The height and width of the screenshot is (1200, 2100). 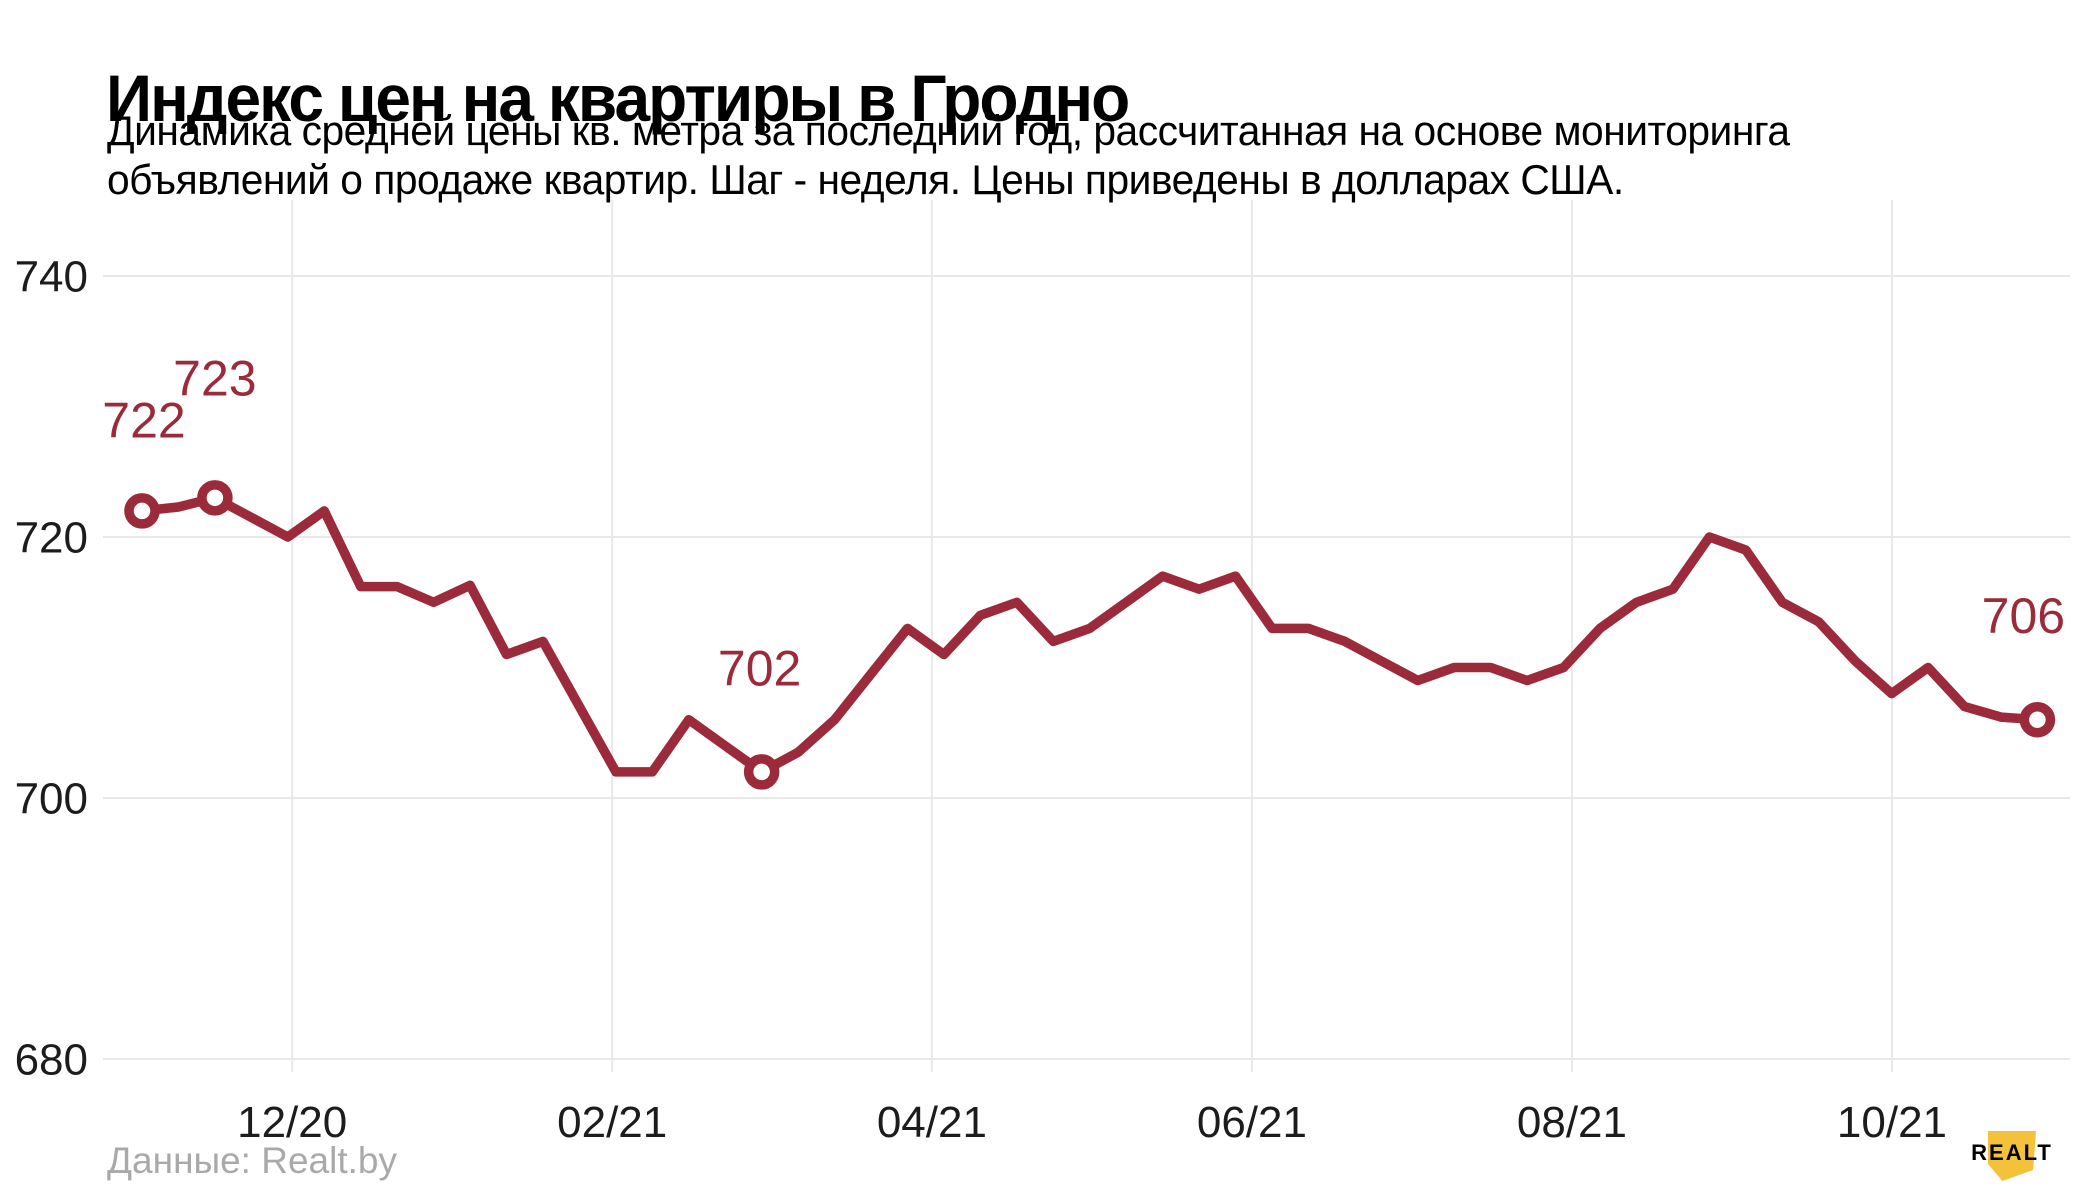 I want to click on page-title: Индекс цен на квартиры в Гродно, so click(x=618, y=98).